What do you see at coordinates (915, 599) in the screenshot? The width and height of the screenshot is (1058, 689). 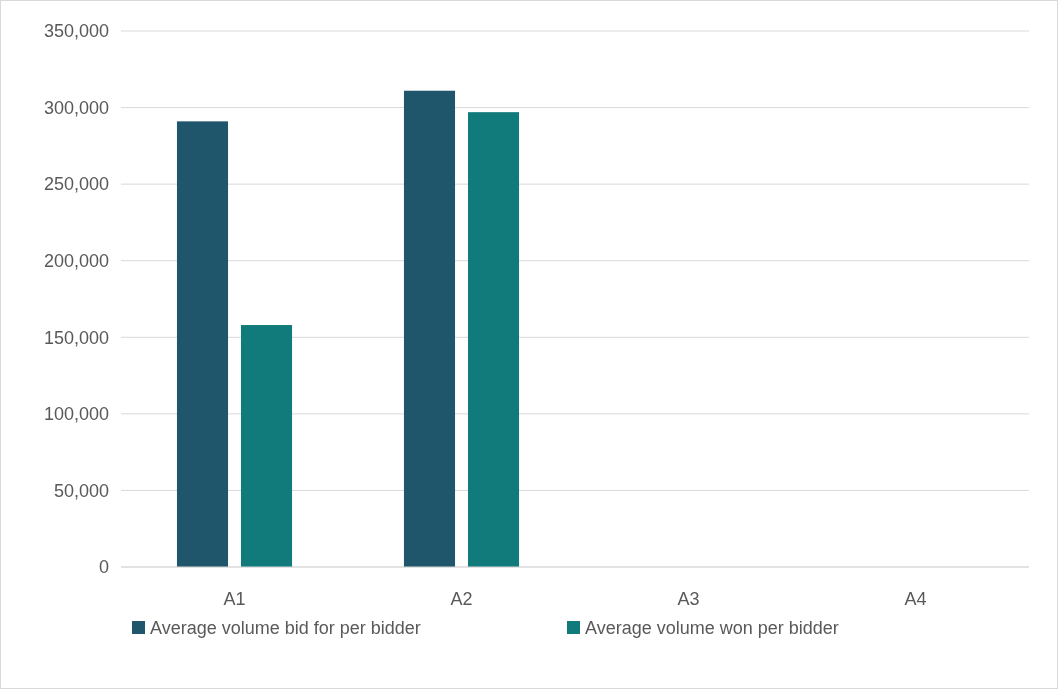 I see `x-tick-label: A4` at bounding box center [915, 599].